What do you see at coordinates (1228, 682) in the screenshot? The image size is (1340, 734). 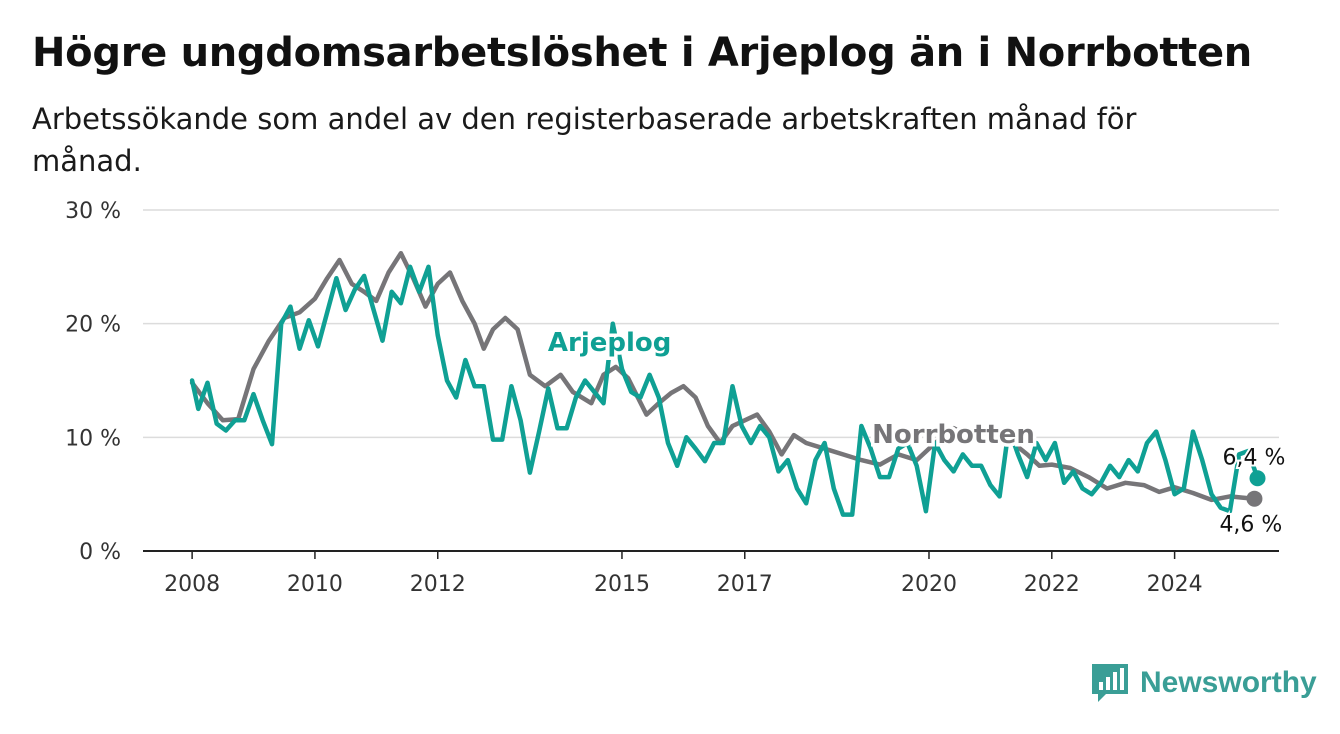 I see `brand-name: Newsworthy` at bounding box center [1228, 682].